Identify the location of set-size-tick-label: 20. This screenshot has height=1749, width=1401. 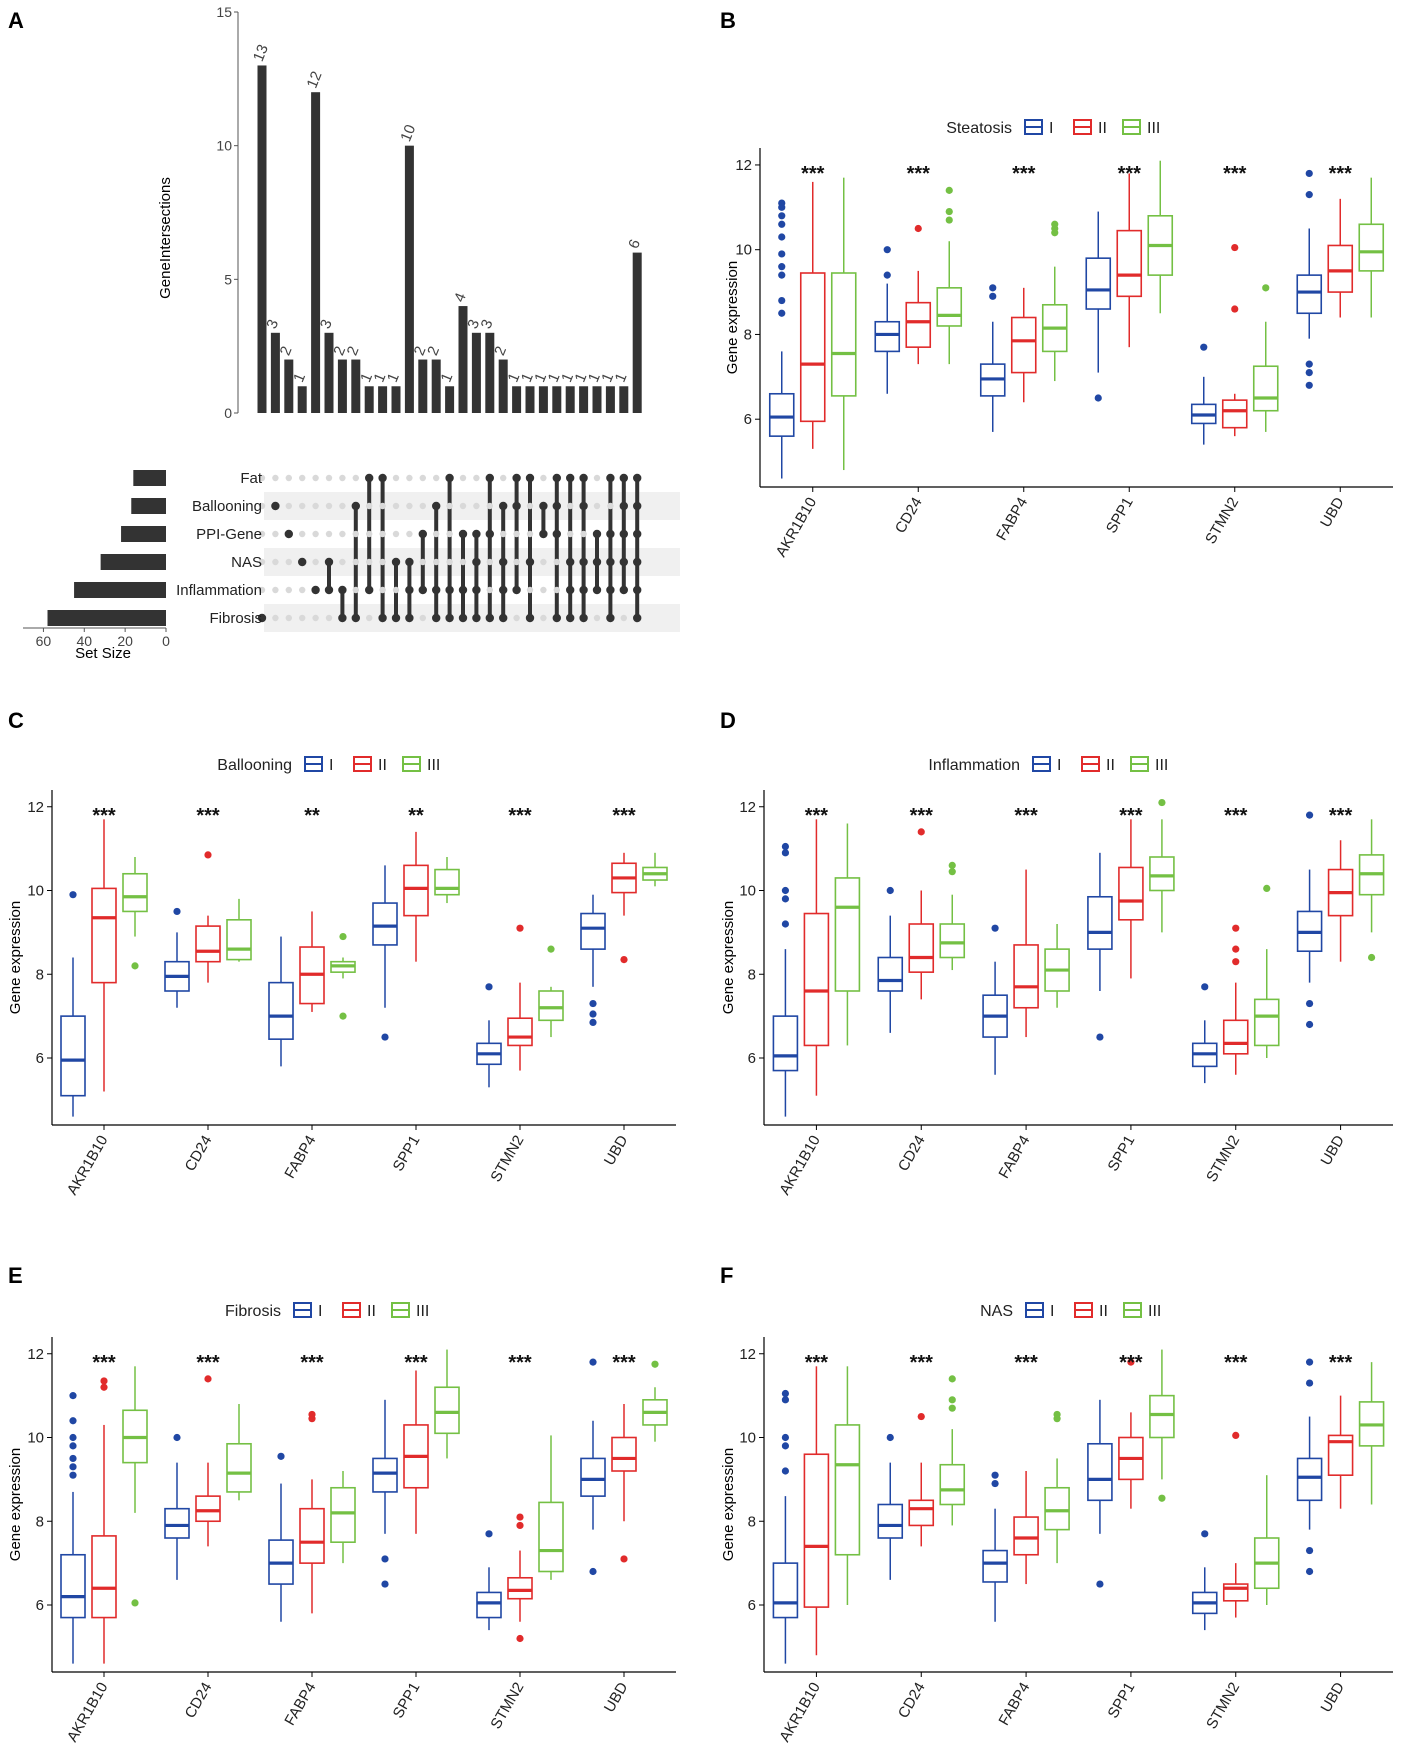
(125, 641).